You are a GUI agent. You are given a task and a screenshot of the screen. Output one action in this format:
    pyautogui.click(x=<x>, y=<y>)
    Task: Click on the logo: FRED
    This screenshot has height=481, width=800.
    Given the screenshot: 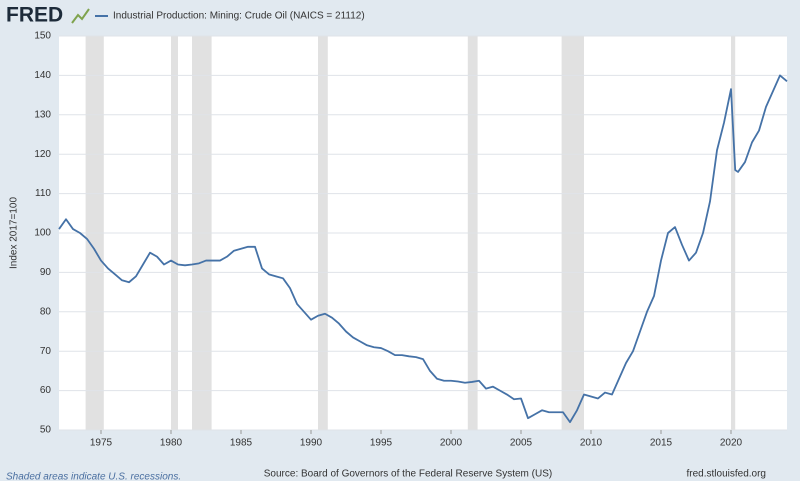 What is the action you would take?
    pyautogui.click(x=34, y=15)
    